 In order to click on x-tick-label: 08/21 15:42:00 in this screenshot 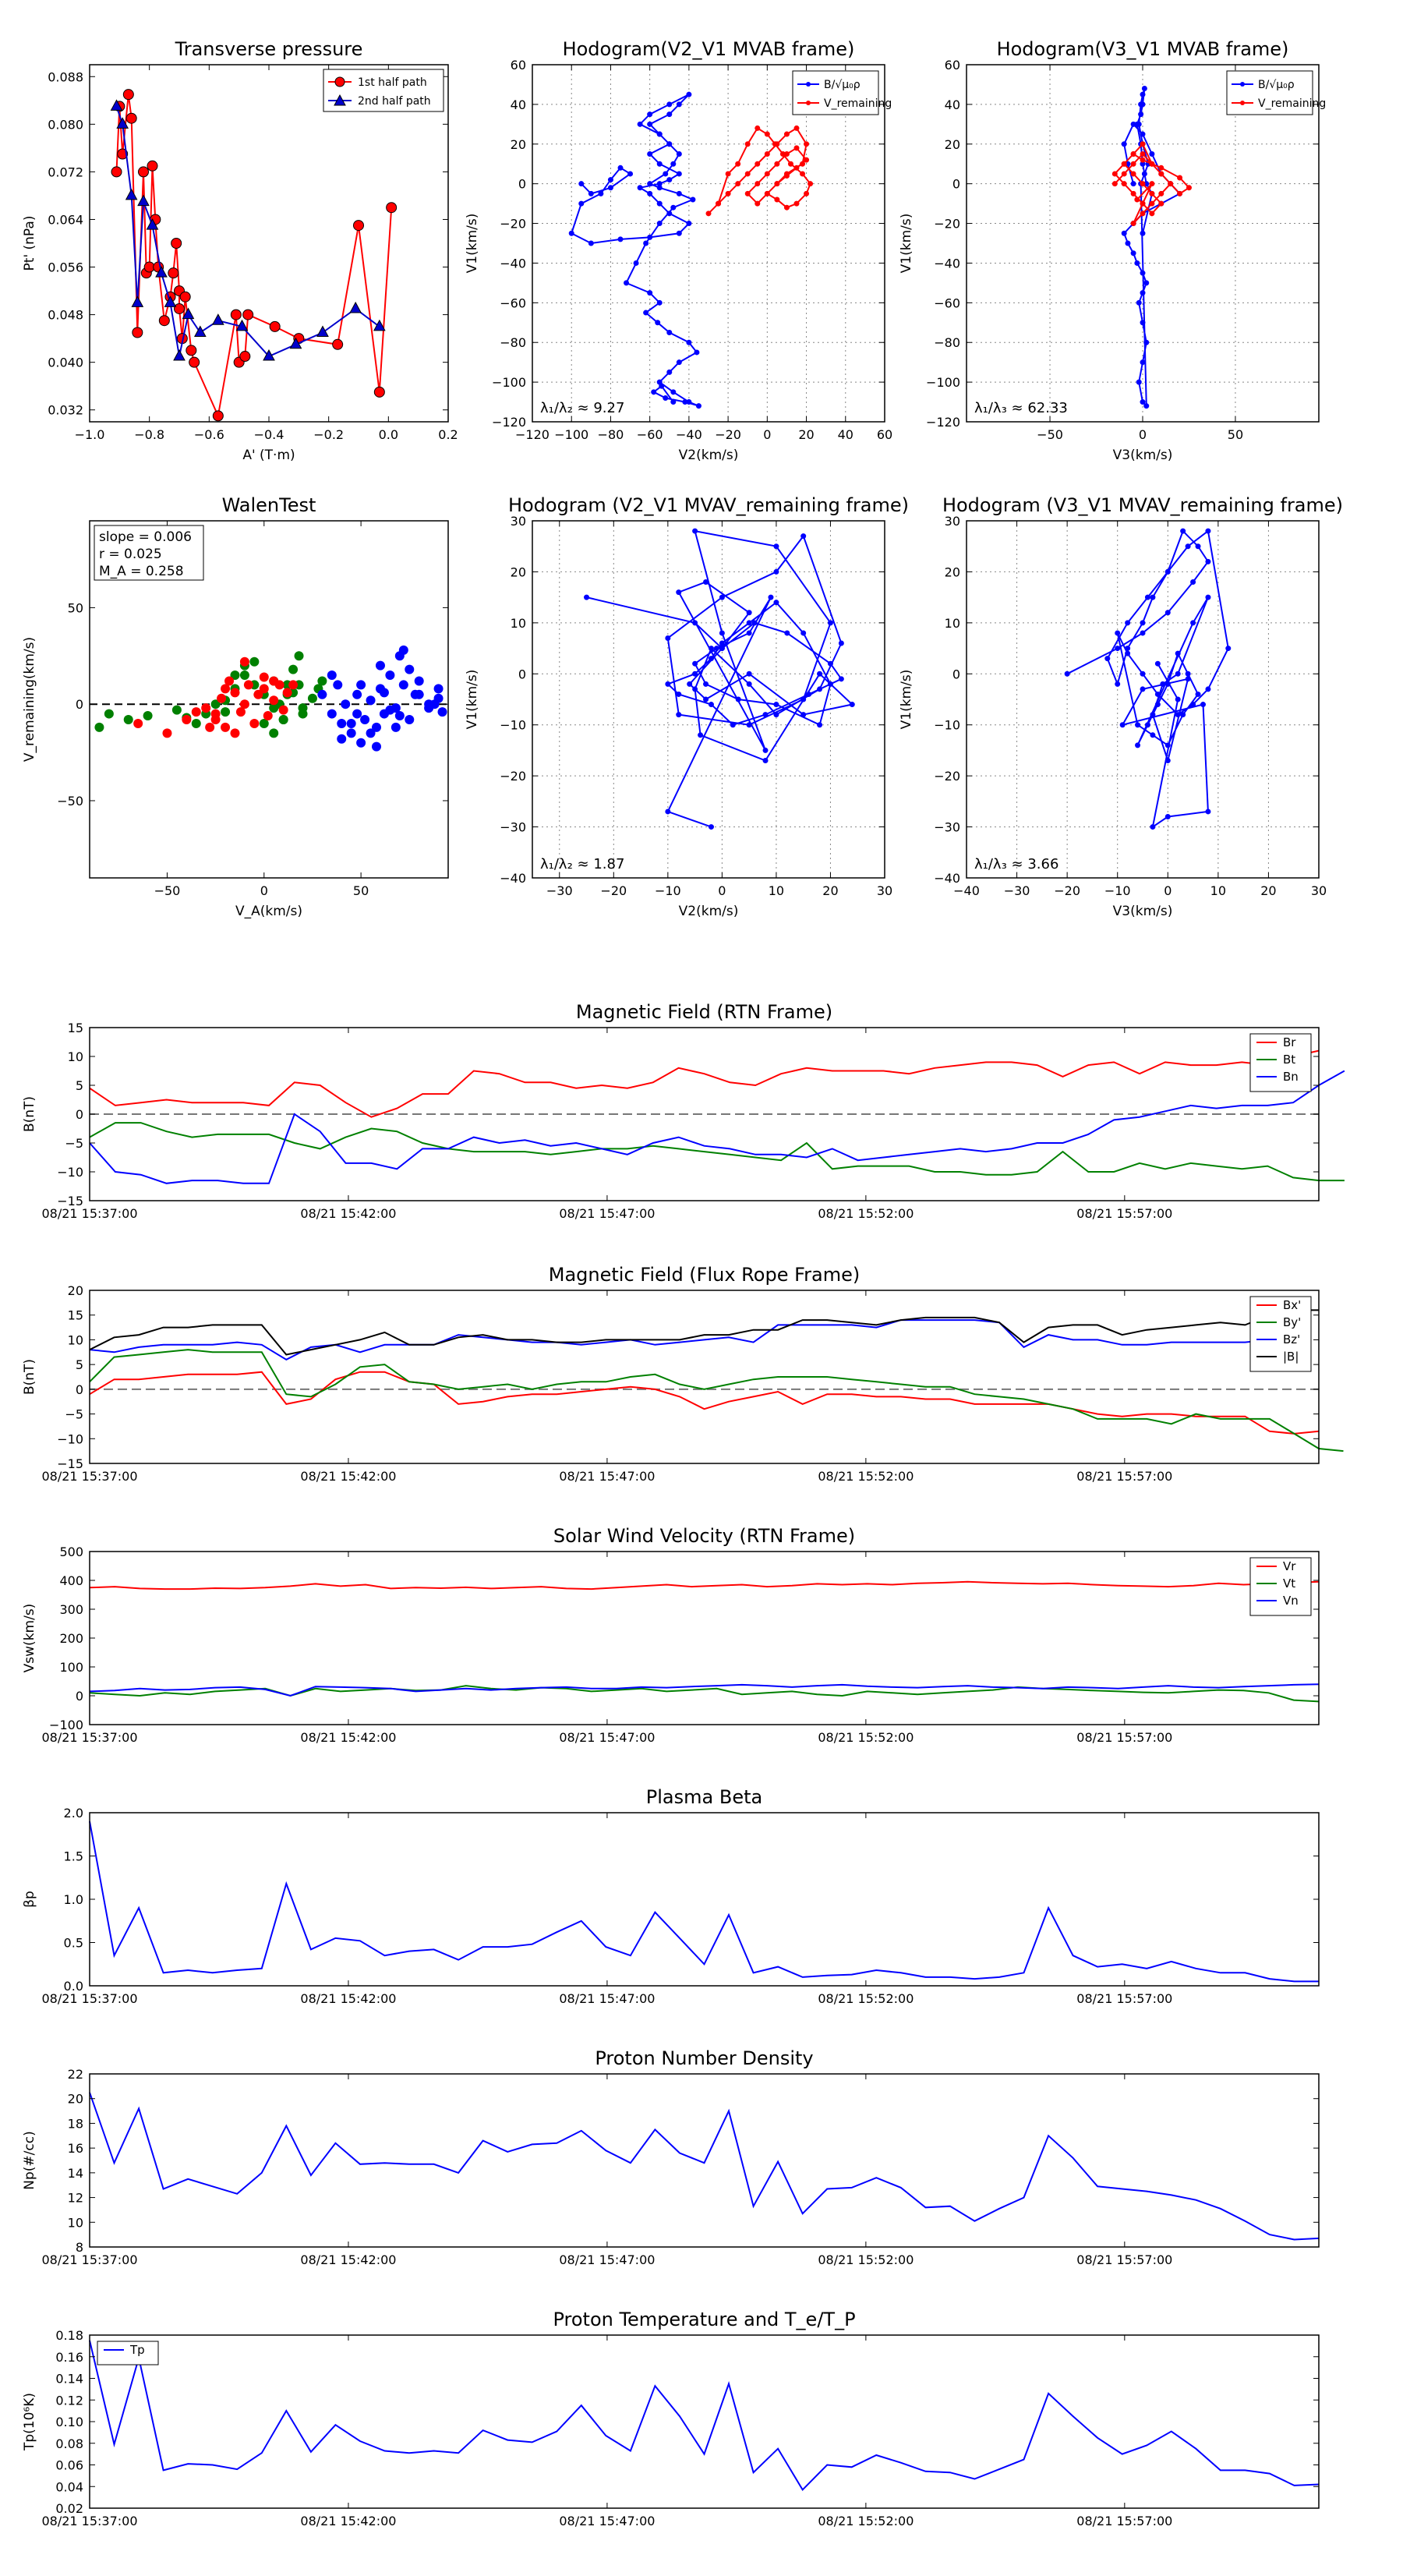, I will do `click(348, 2259)`.